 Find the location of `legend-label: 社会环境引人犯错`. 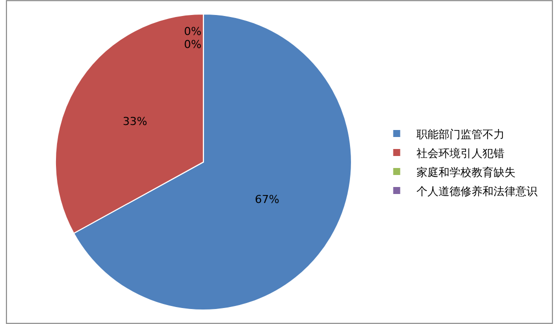

legend-label: 社会环境引人犯错 is located at coordinates (460, 153).